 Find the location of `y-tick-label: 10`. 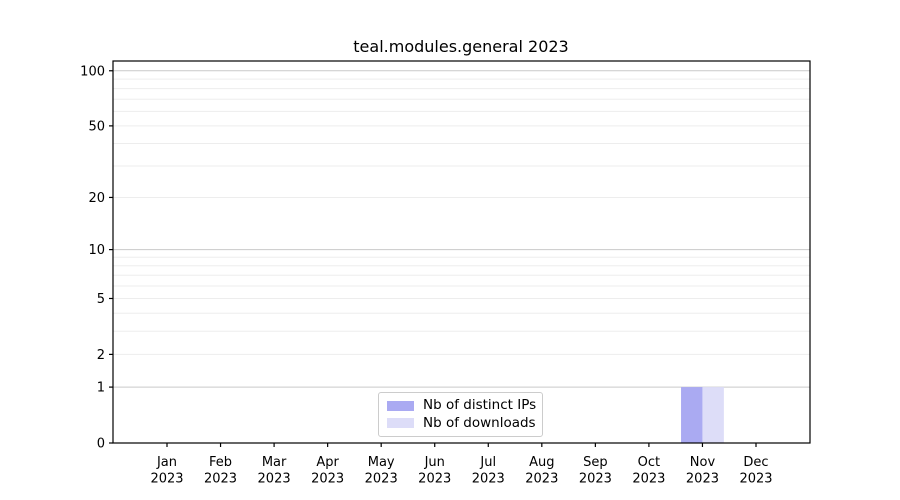

y-tick-label: 10 is located at coordinates (96, 250).